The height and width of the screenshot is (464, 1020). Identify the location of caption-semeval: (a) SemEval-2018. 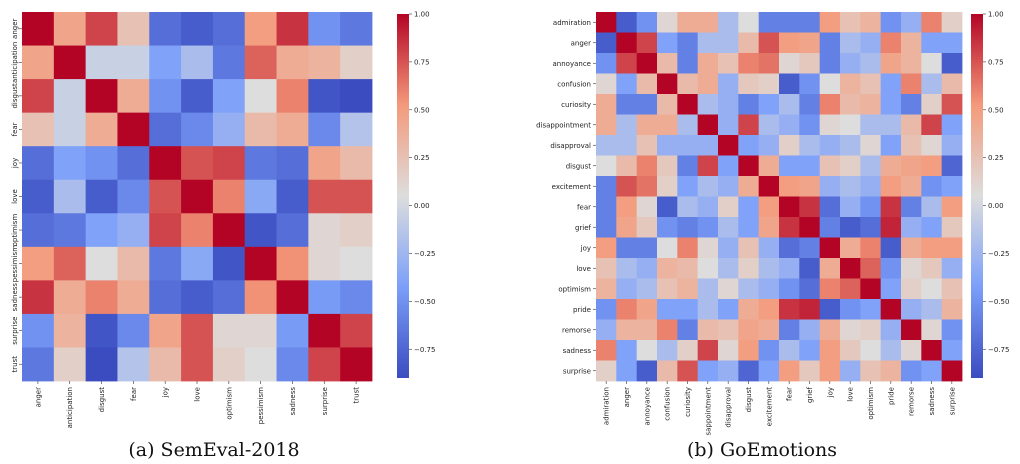
(213, 450).